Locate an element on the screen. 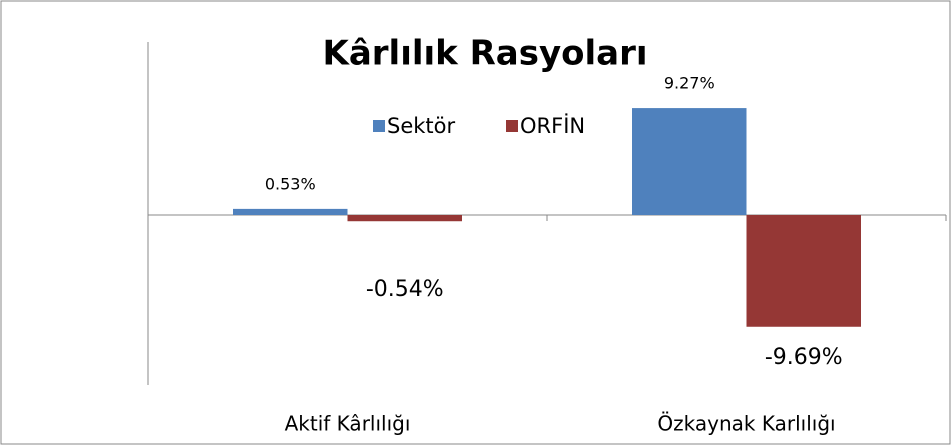 Image resolution: width=952 pixels, height=446 pixels. legend-label: Sektör is located at coordinates (421, 126).